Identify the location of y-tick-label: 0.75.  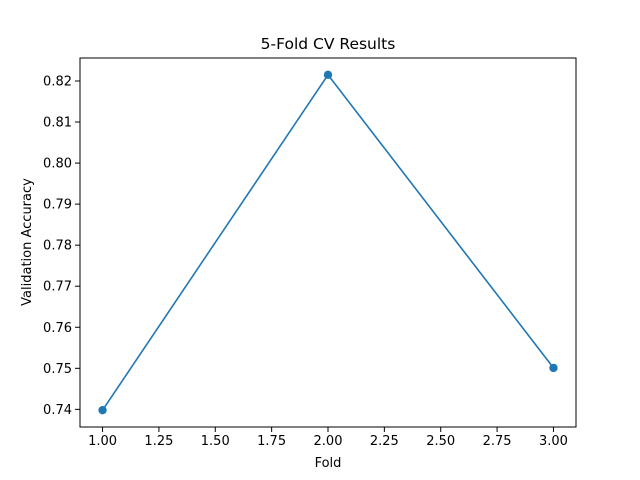
(57, 369).